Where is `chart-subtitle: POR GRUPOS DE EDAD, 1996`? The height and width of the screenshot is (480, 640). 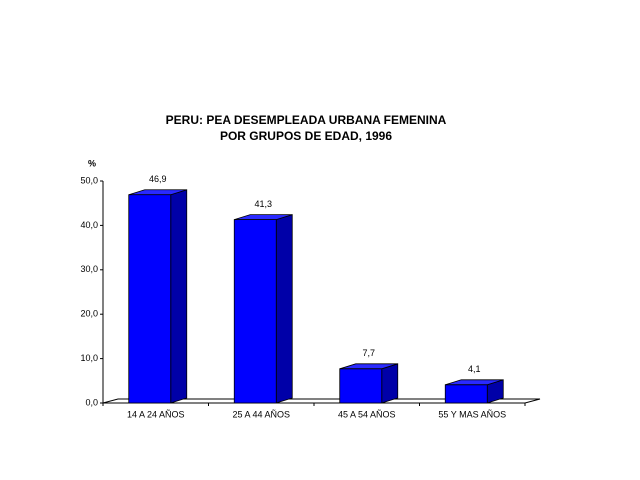
chart-subtitle: POR GRUPOS DE EDAD, 1996 is located at coordinates (306, 136).